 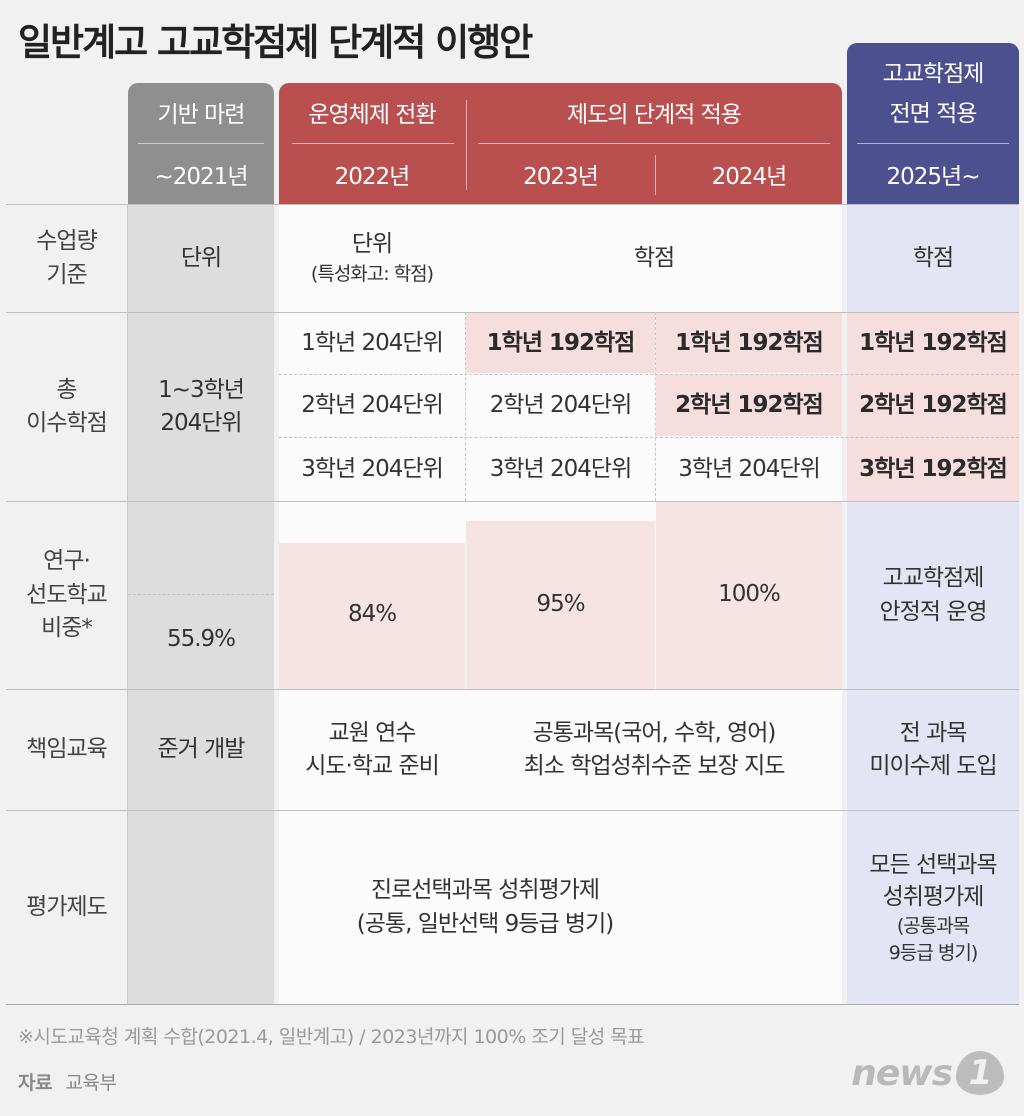 What do you see at coordinates (67, 628) in the screenshot?
I see `row-label-line: 비중*` at bounding box center [67, 628].